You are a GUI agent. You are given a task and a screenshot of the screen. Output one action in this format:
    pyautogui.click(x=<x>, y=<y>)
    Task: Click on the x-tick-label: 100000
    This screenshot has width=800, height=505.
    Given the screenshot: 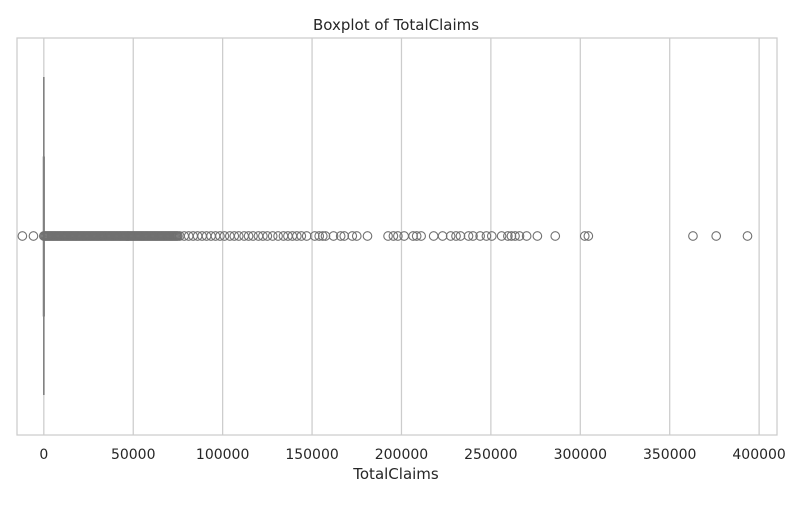 What is the action you would take?
    pyautogui.click(x=222, y=455)
    